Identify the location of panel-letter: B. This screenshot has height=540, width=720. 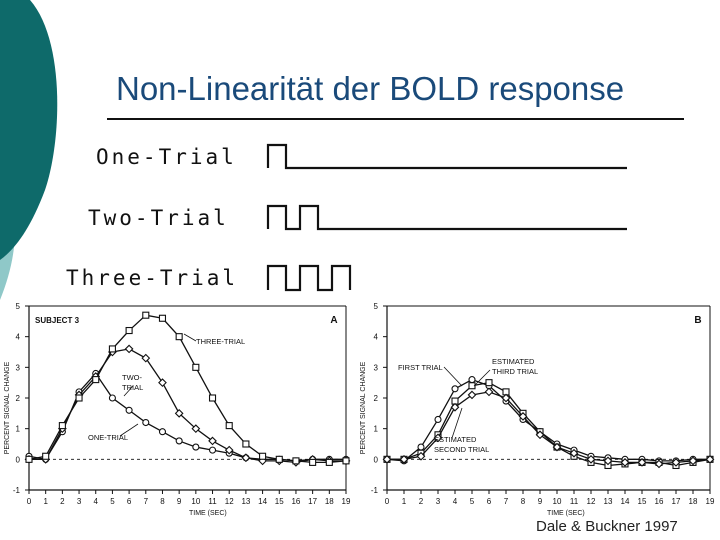
(697, 320).